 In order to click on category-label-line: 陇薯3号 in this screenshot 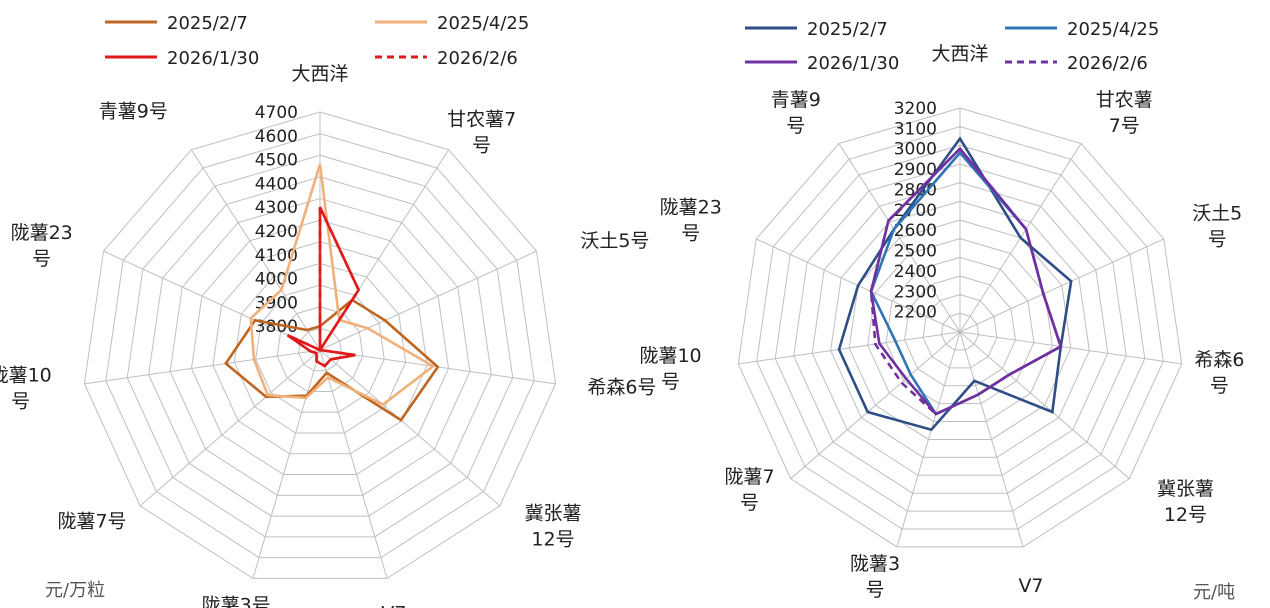, I will do `click(236, 601)`.